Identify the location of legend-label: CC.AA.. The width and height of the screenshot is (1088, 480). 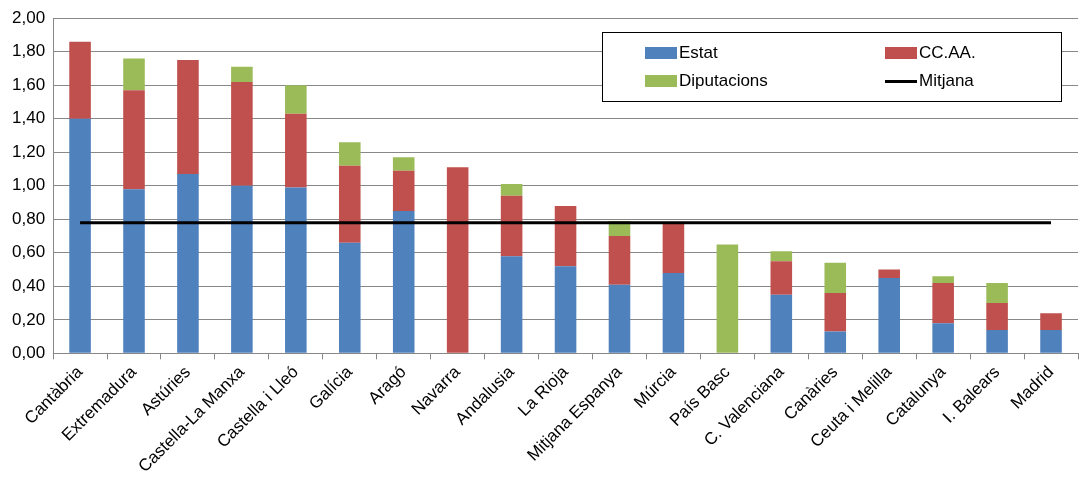
(947, 53).